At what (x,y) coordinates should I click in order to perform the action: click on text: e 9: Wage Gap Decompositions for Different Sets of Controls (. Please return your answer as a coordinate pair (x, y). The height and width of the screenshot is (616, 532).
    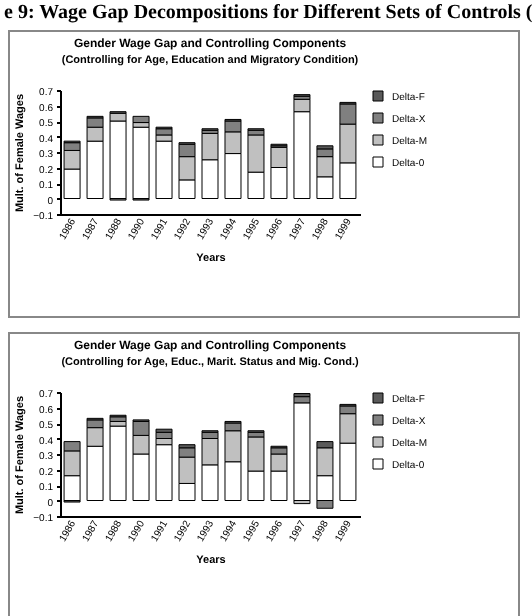
    Looking at the image, I should click on (267, 14).